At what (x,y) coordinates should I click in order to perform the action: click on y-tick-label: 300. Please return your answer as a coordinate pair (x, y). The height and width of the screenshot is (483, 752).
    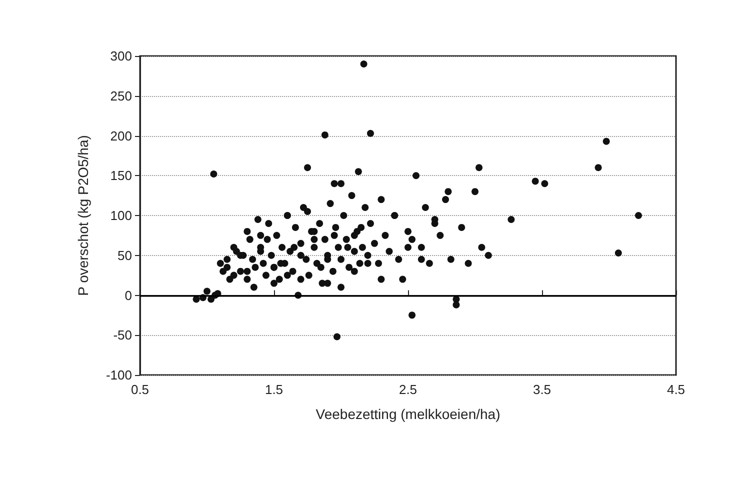
    Looking at the image, I should click on (121, 56).